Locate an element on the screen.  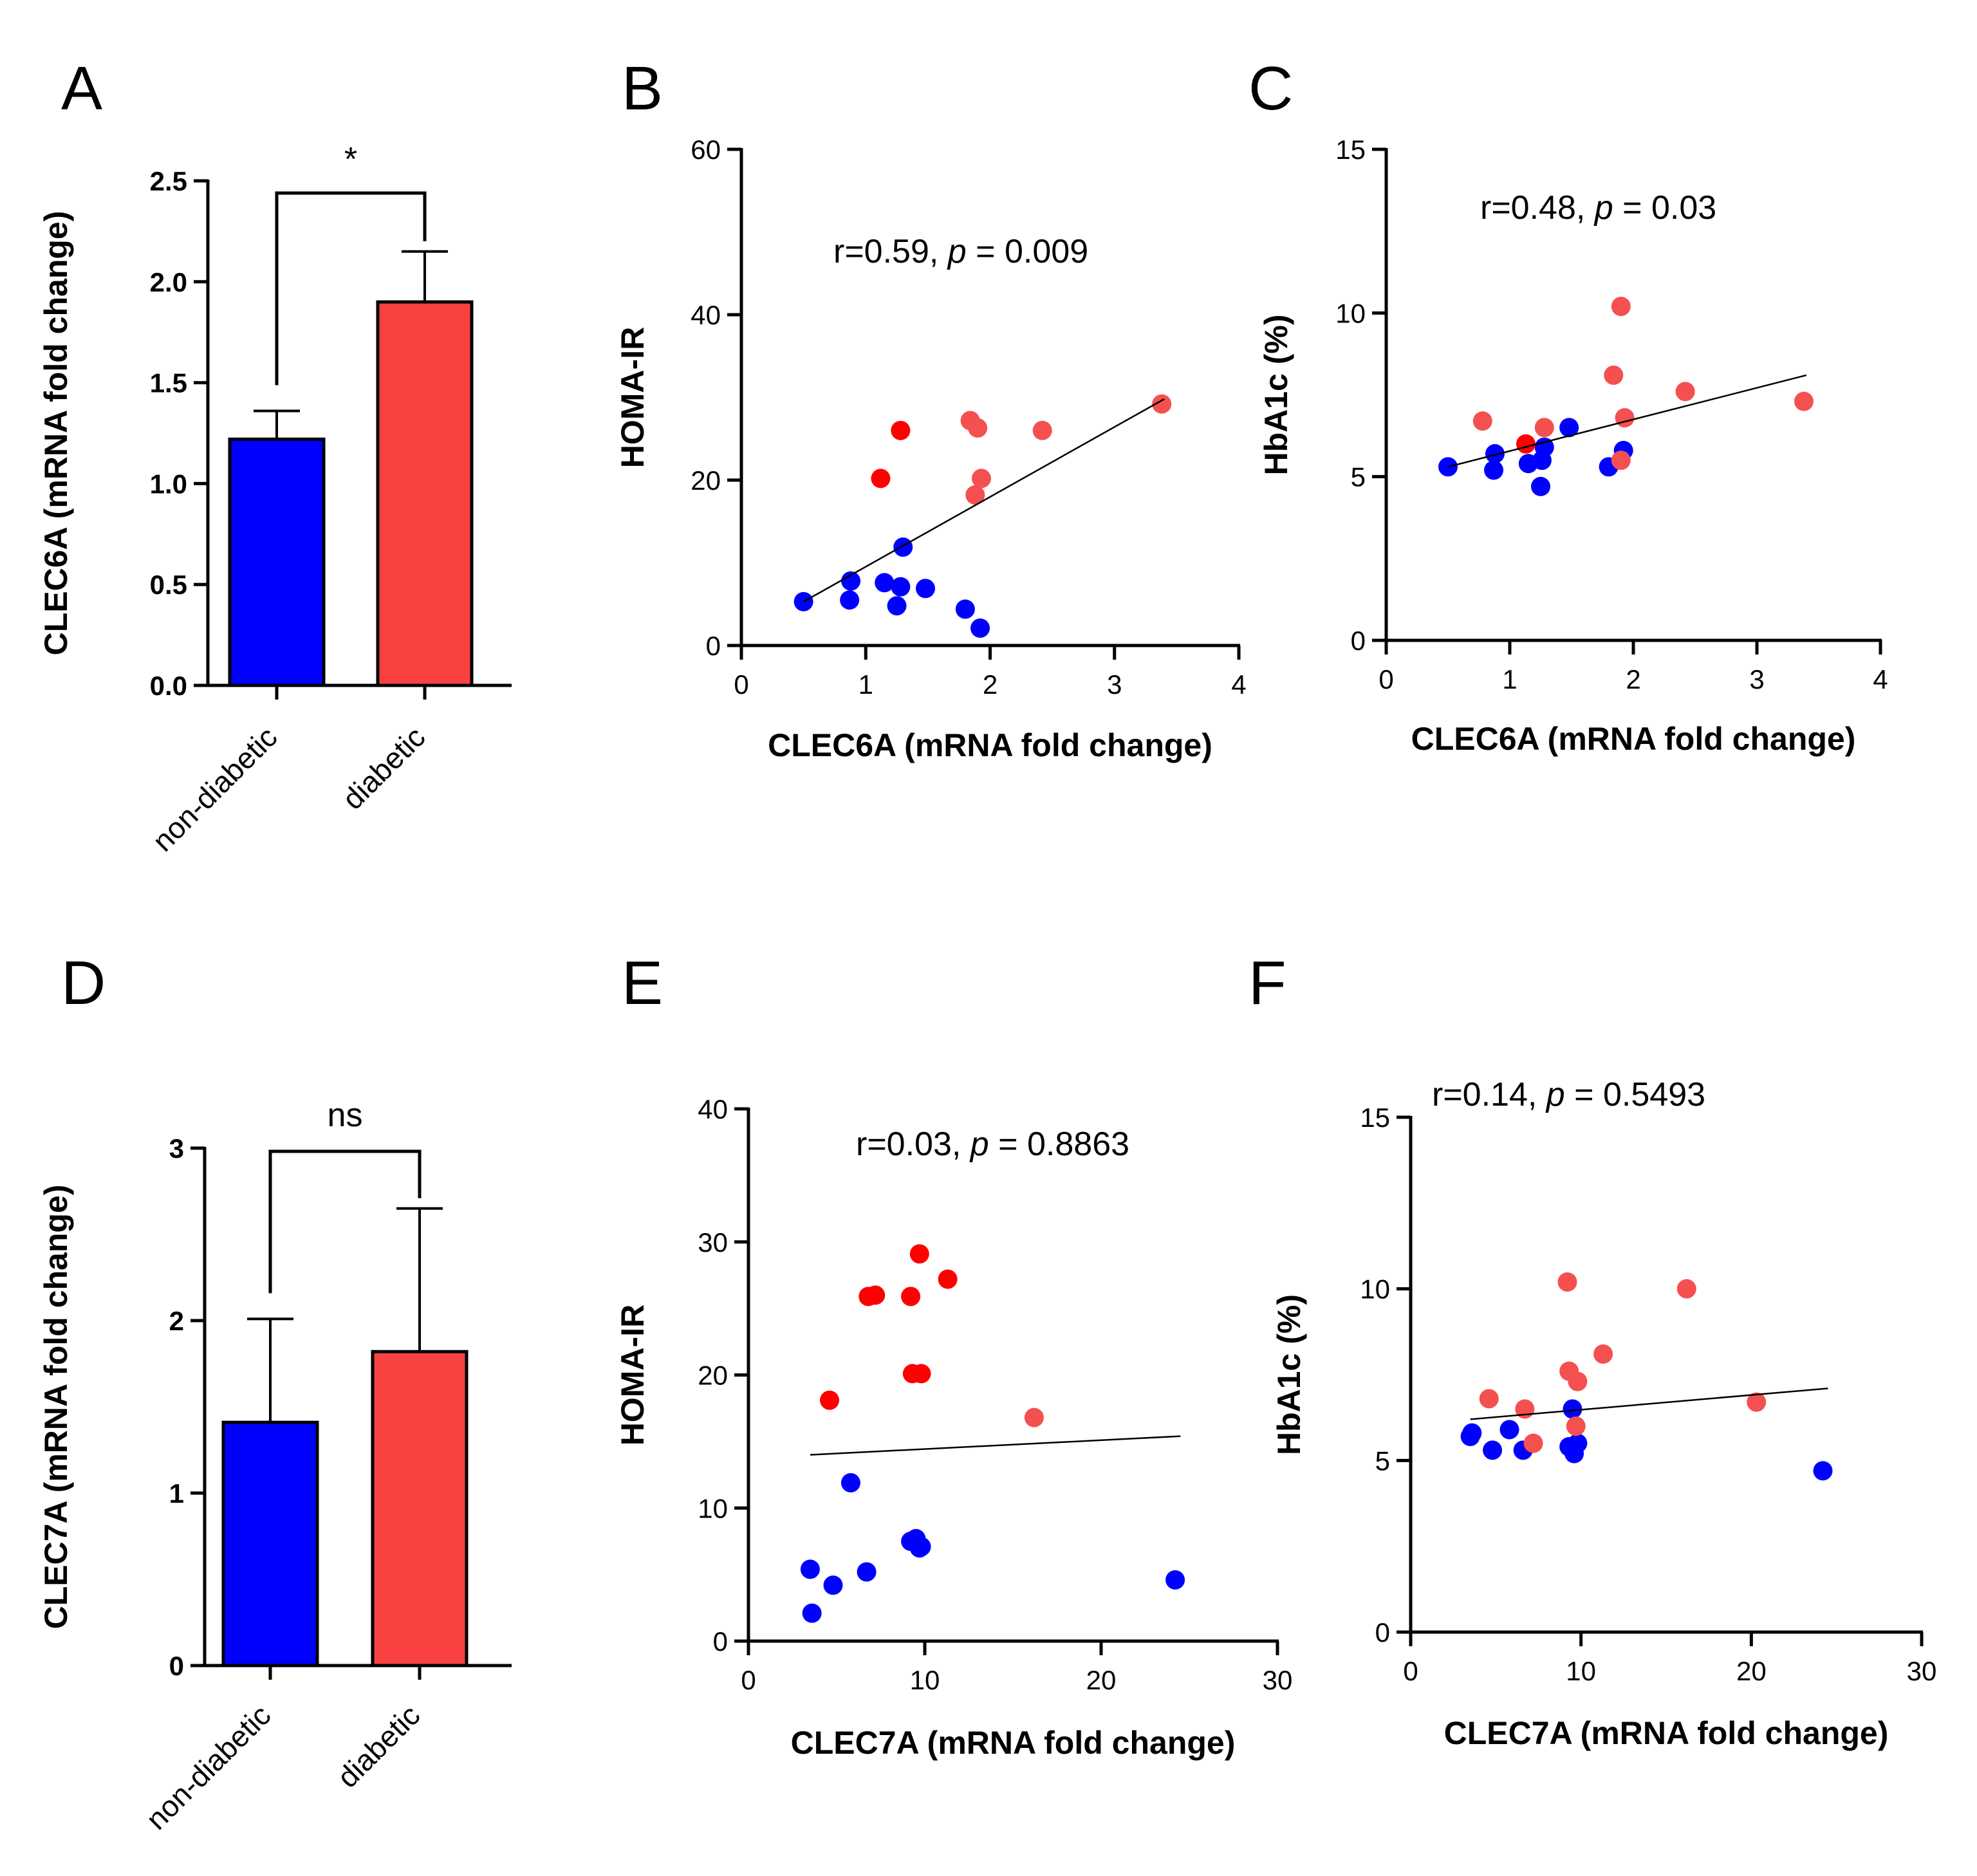
y-tick-label: 20 is located at coordinates (706, 481).